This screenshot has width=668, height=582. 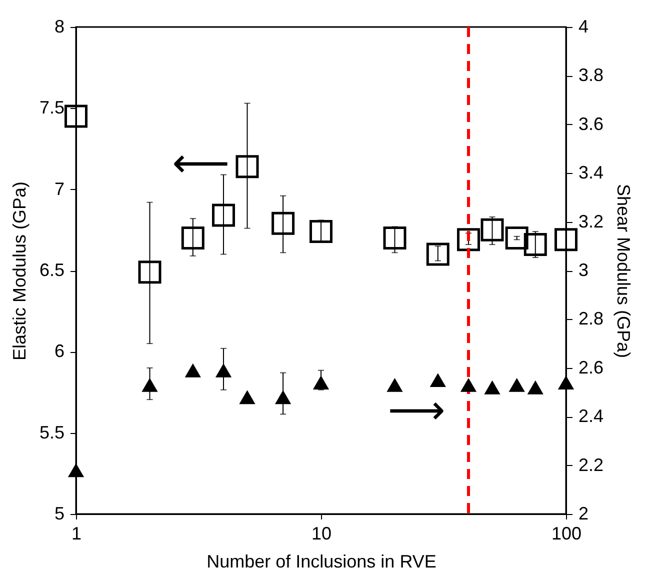 I want to click on y-tick-label: 6, so click(x=59, y=351).